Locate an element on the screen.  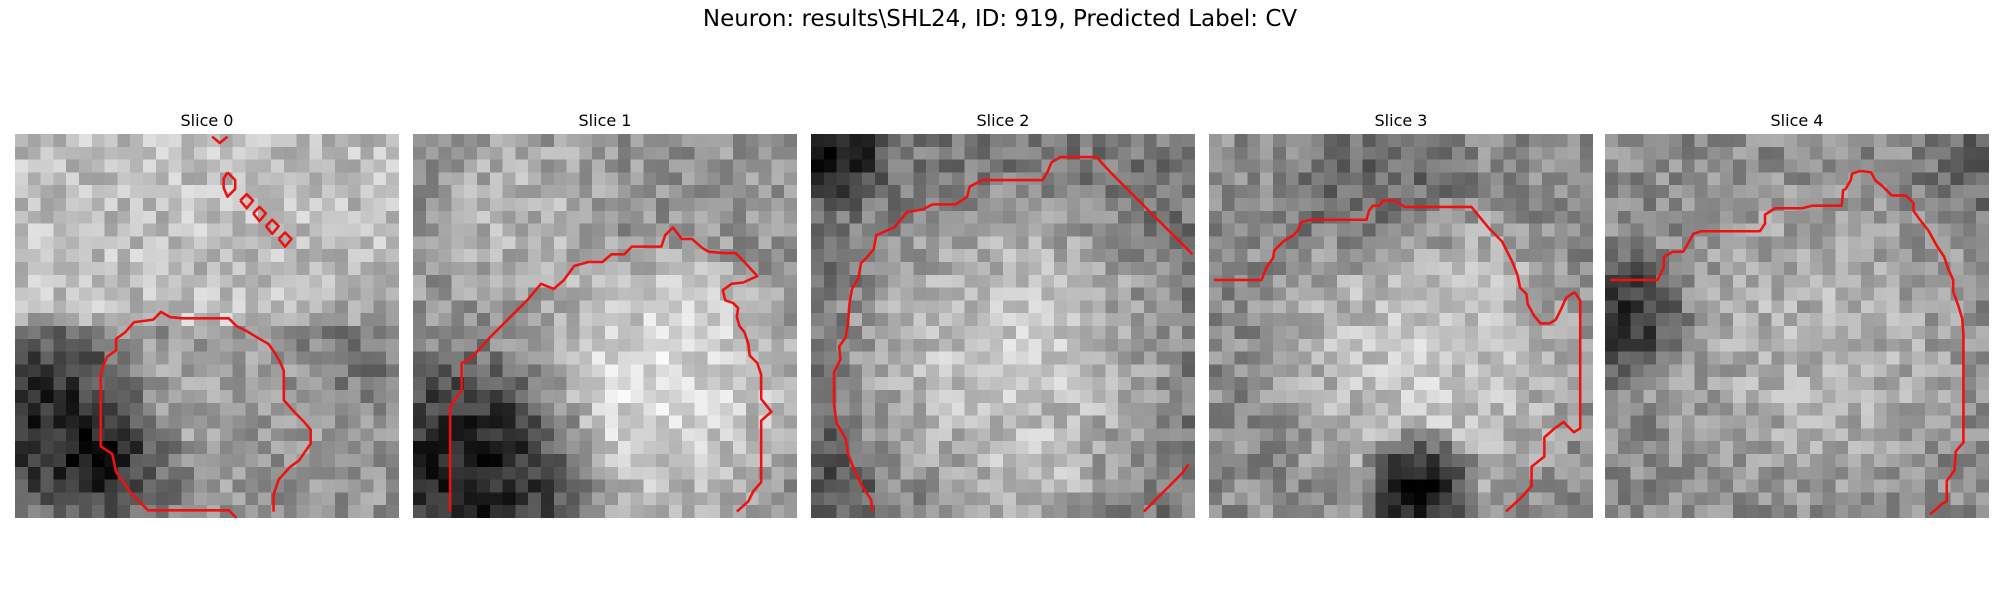
slice-panel-0: Slice 0 is located at coordinates (207, 313).